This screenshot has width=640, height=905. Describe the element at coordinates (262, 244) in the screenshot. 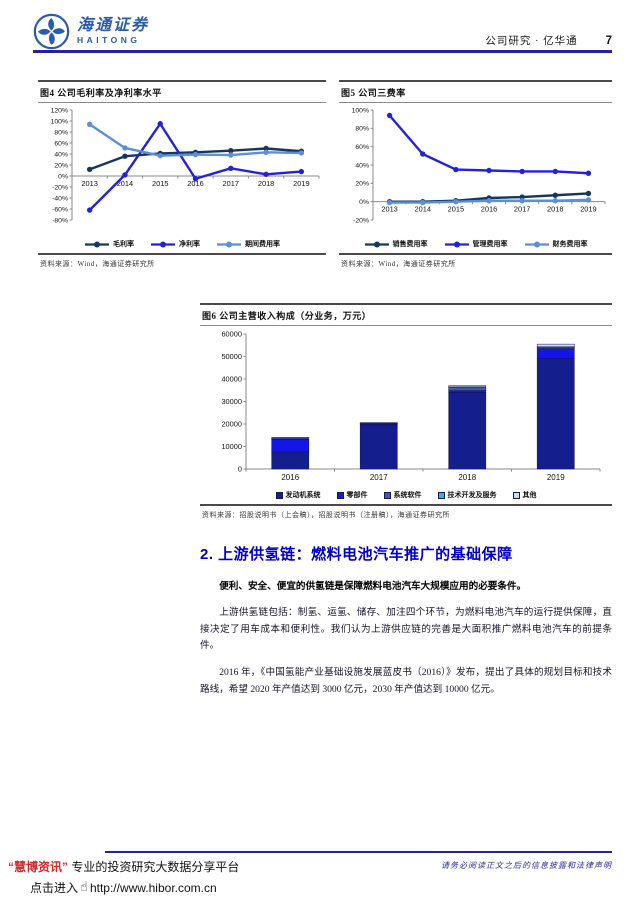

I see `legend-label: 期间费用率` at that location.